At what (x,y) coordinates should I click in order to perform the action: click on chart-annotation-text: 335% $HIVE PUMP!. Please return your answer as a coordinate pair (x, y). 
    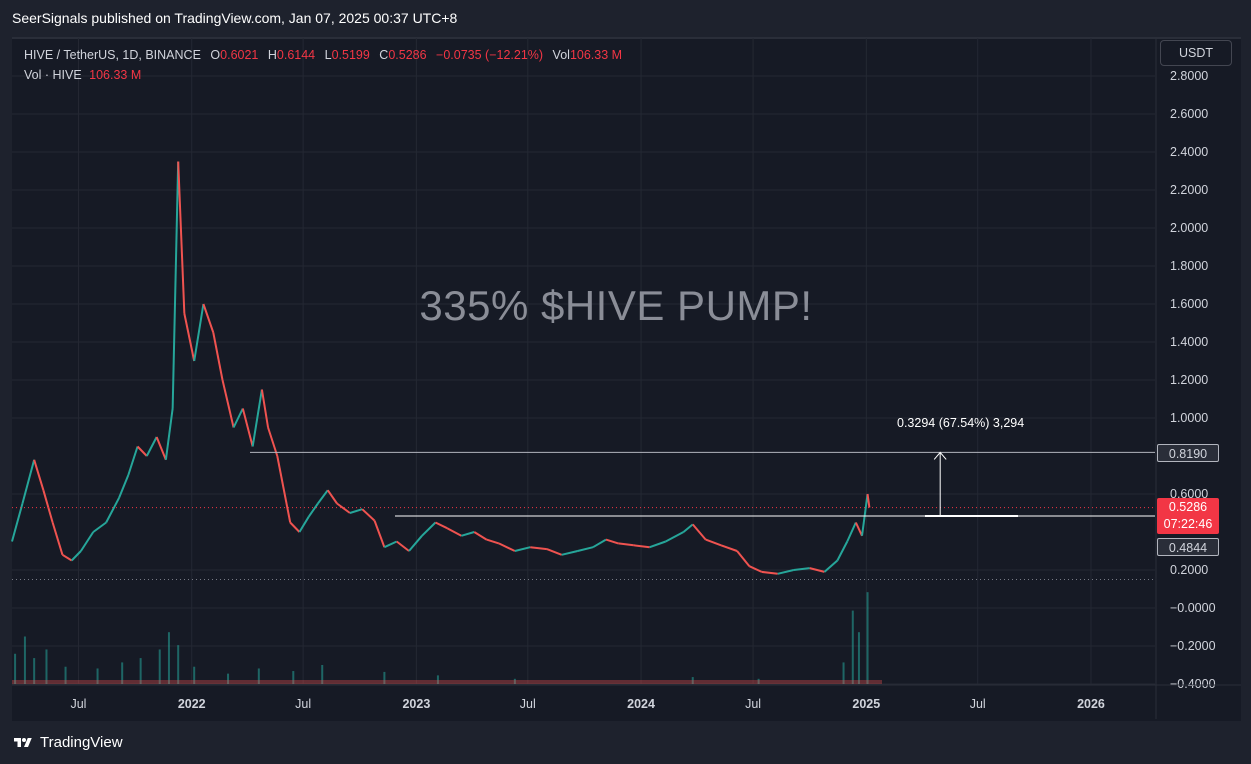
    Looking at the image, I should click on (616, 305).